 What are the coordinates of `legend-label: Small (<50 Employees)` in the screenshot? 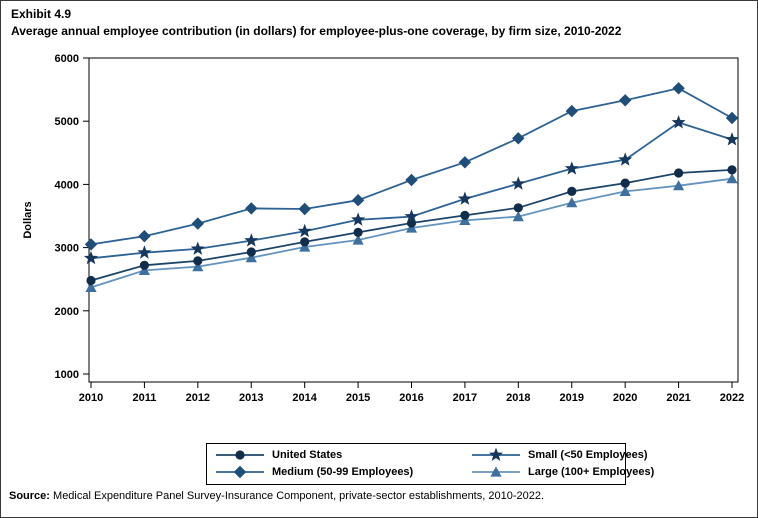 It's located at (588, 455).